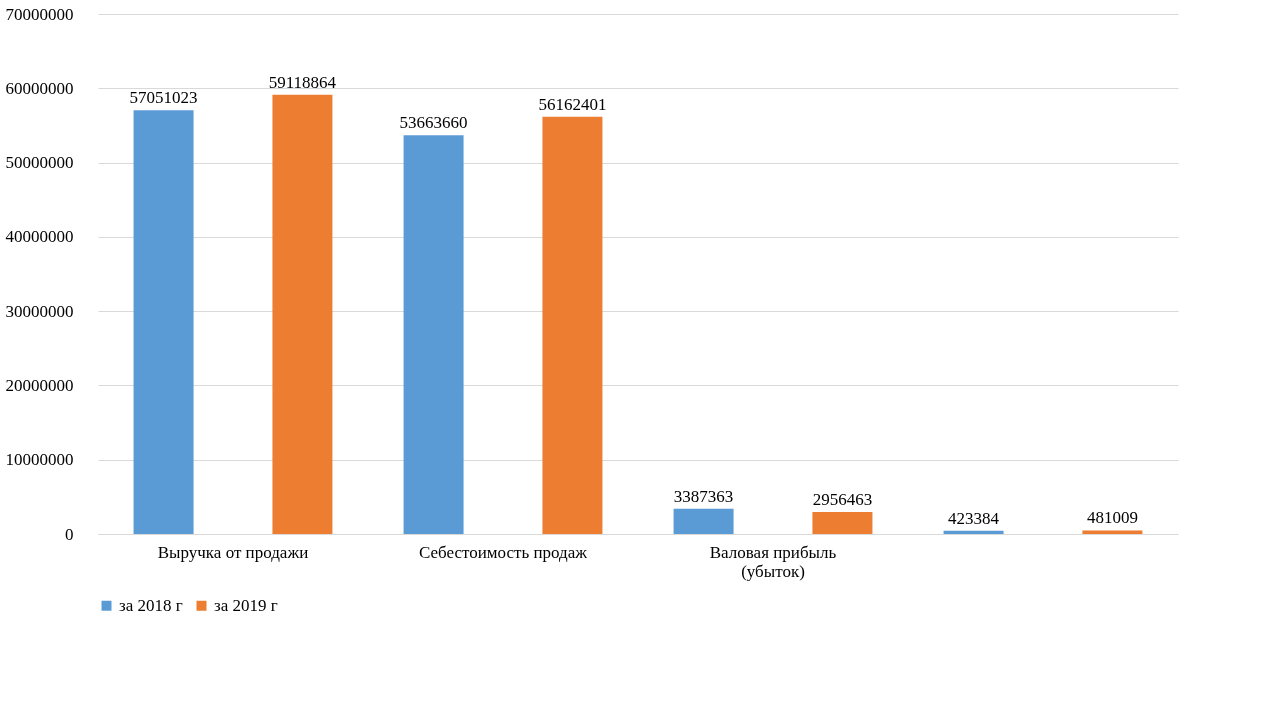 The height and width of the screenshot is (702, 1261). I want to click on data-label: 59118864, so click(302, 82).